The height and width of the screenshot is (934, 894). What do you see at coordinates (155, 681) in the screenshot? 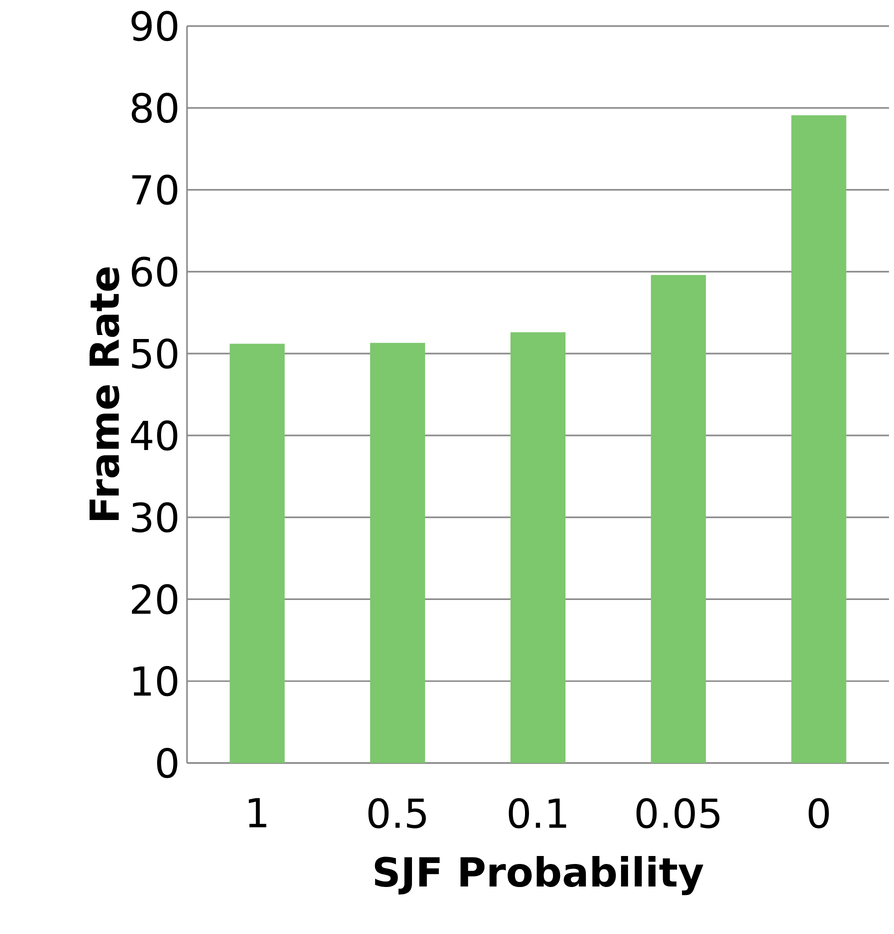
I see `y-tick-label: 10` at bounding box center [155, 681].